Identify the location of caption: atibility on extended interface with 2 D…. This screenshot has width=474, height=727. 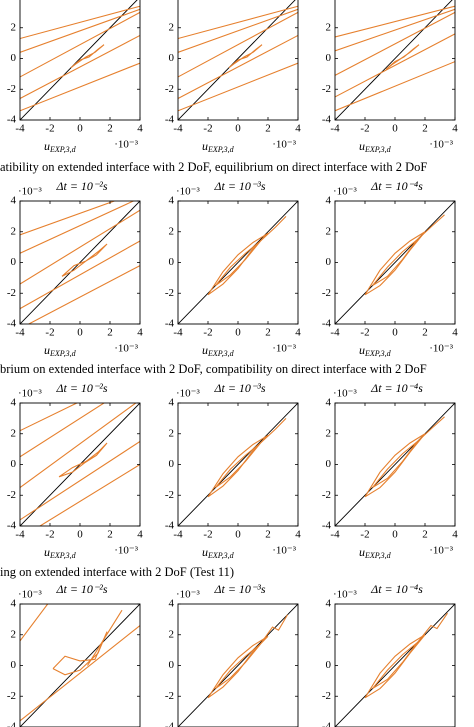
(213, 167).